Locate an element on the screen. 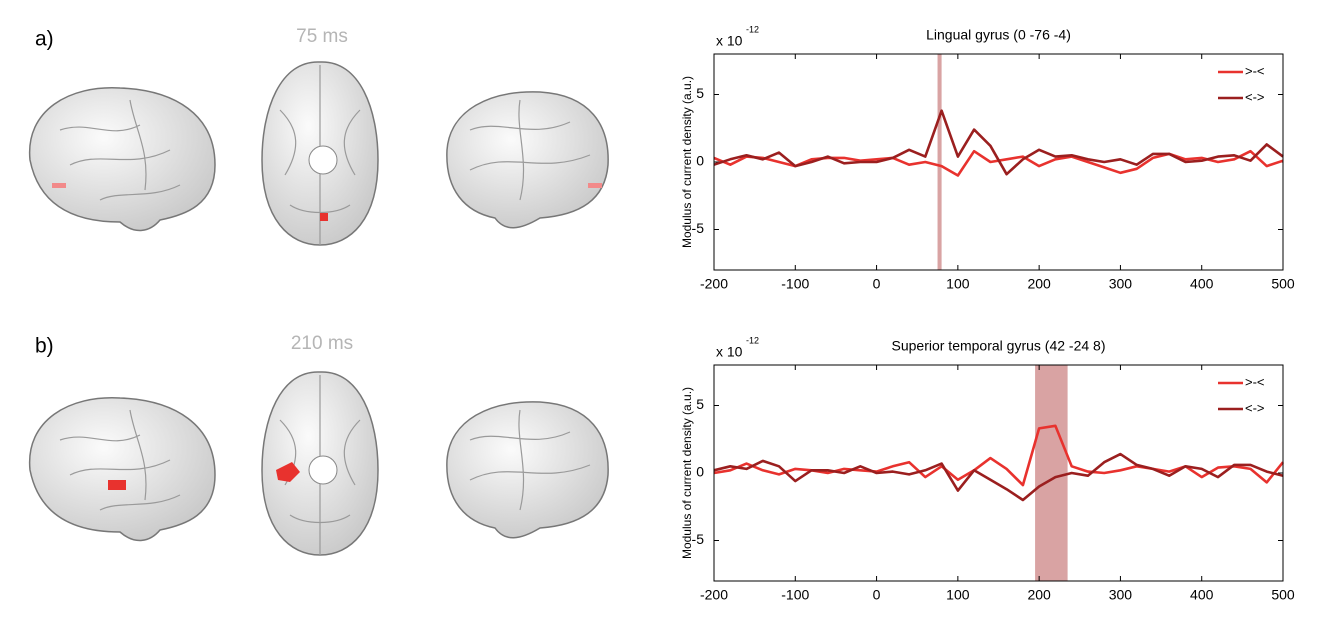  chart-title: Lingual gyrus (0 -76 -4) is located at coordinates (998, 35).